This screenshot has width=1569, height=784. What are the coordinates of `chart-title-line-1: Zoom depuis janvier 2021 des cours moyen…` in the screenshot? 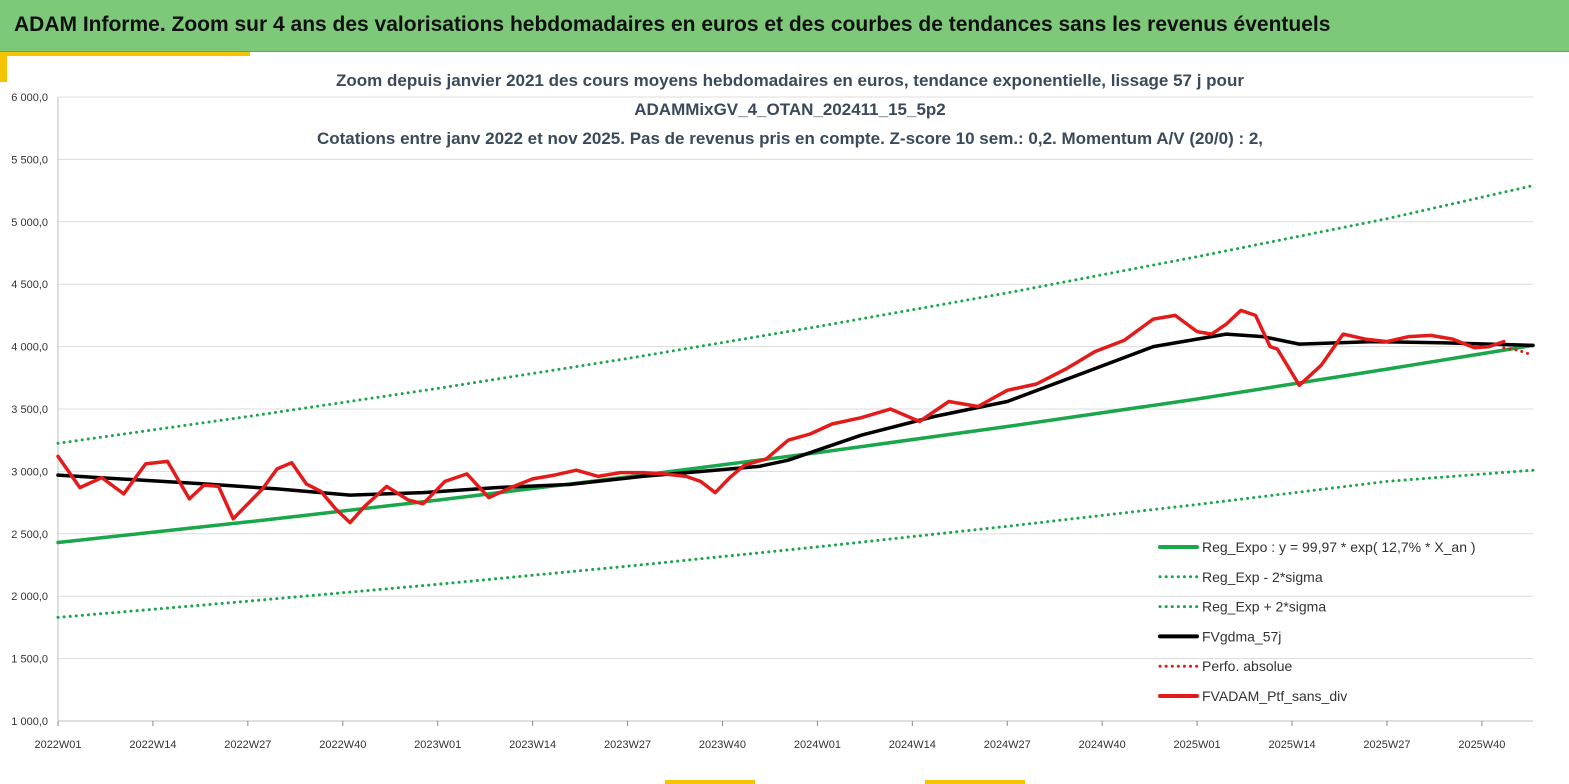 It's located at (790, 80).